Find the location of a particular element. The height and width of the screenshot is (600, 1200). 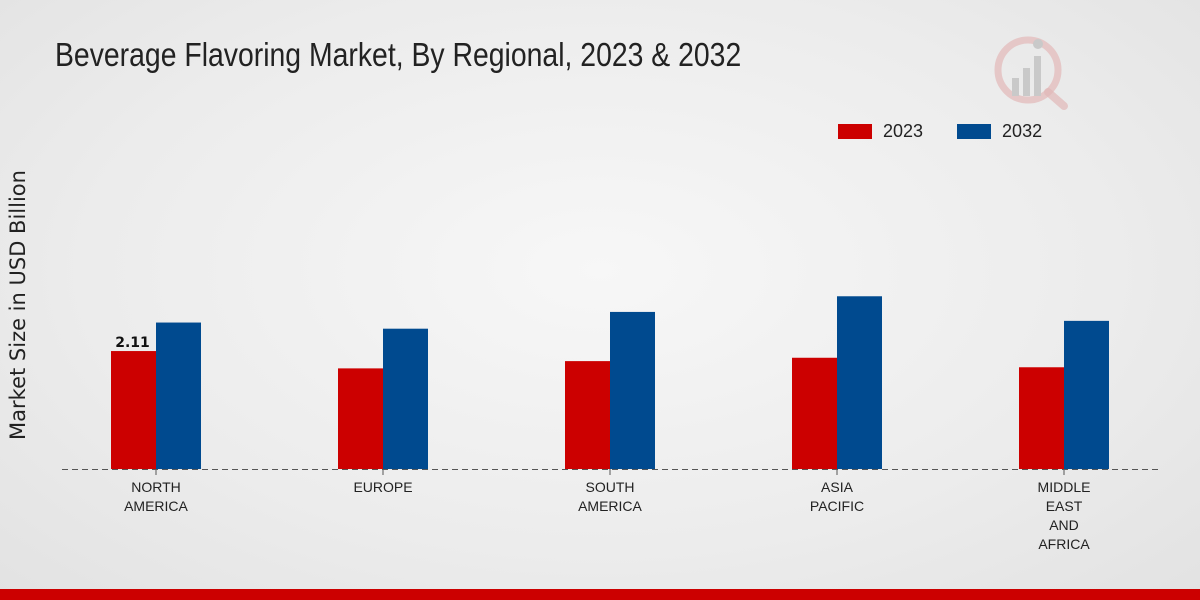

legend-item-2032: 2032 is located at coordinates (999, 131).